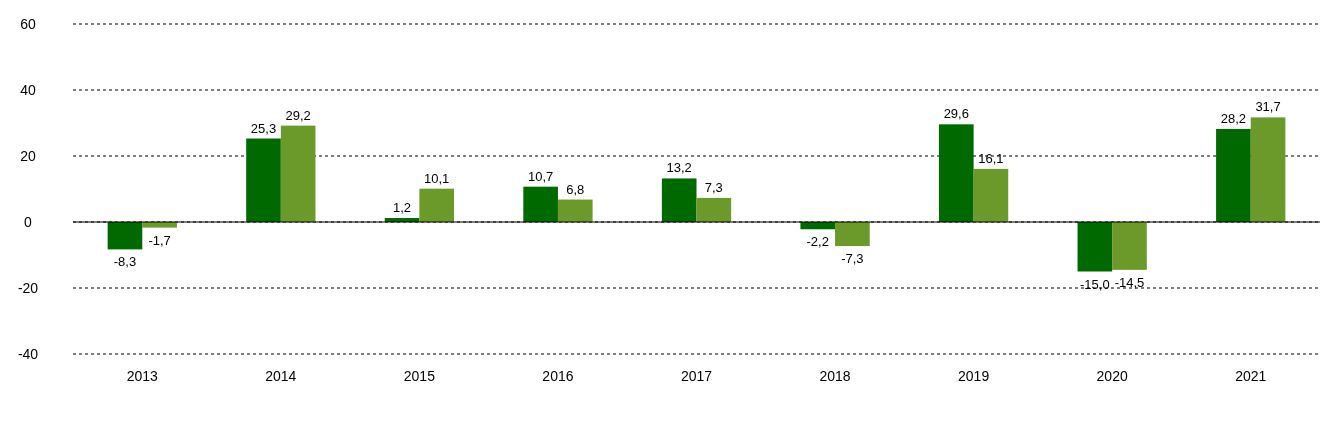  Describe the element at coordinates (419, 376) in the screenshot. I see `x-tick-label: 2015` at that location.